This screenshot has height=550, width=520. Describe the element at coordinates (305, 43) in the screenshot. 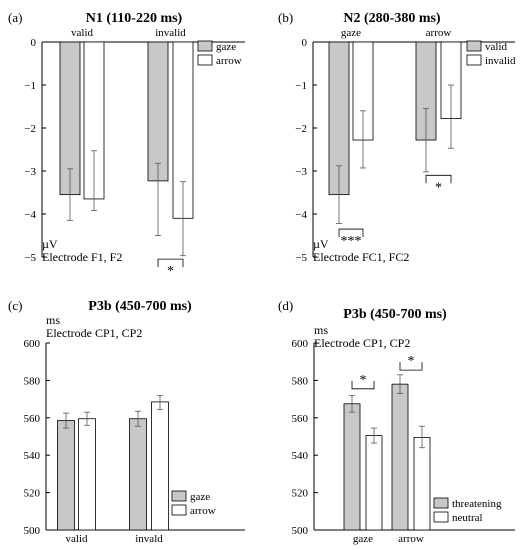

I see `panel-b-ytick-label: 0` at that location.